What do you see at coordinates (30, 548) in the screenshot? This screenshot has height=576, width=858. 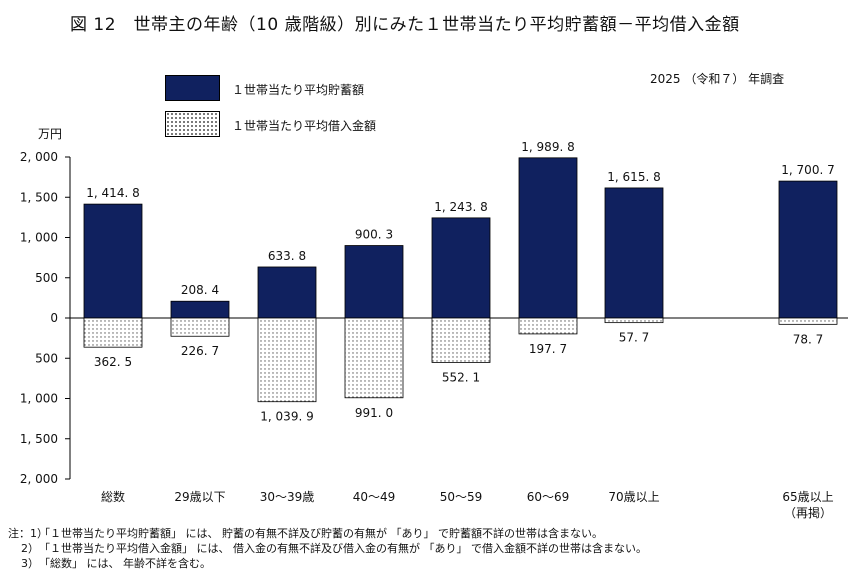 I see `footnote-prefix: 2）` at bounding box center [30, 548].